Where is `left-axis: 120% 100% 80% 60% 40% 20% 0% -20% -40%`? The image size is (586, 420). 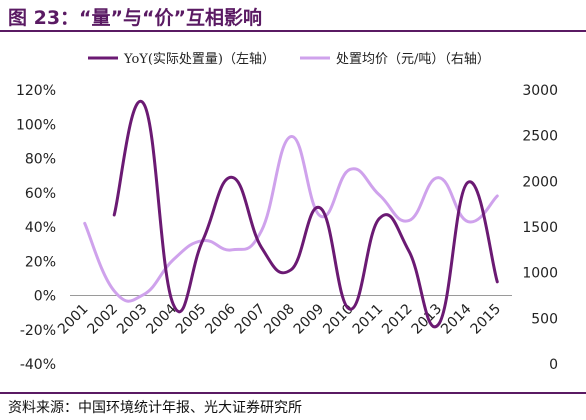
left-axis: 120% 100% 80% 60% 40% 20% 0% -20% -40% is located at coordinates (36, 228).